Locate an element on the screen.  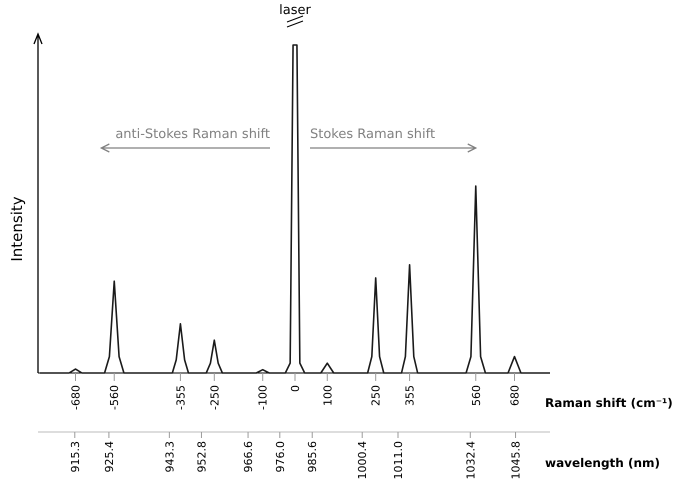
x-tick-label: -560 is located at coordinates (115, 397).